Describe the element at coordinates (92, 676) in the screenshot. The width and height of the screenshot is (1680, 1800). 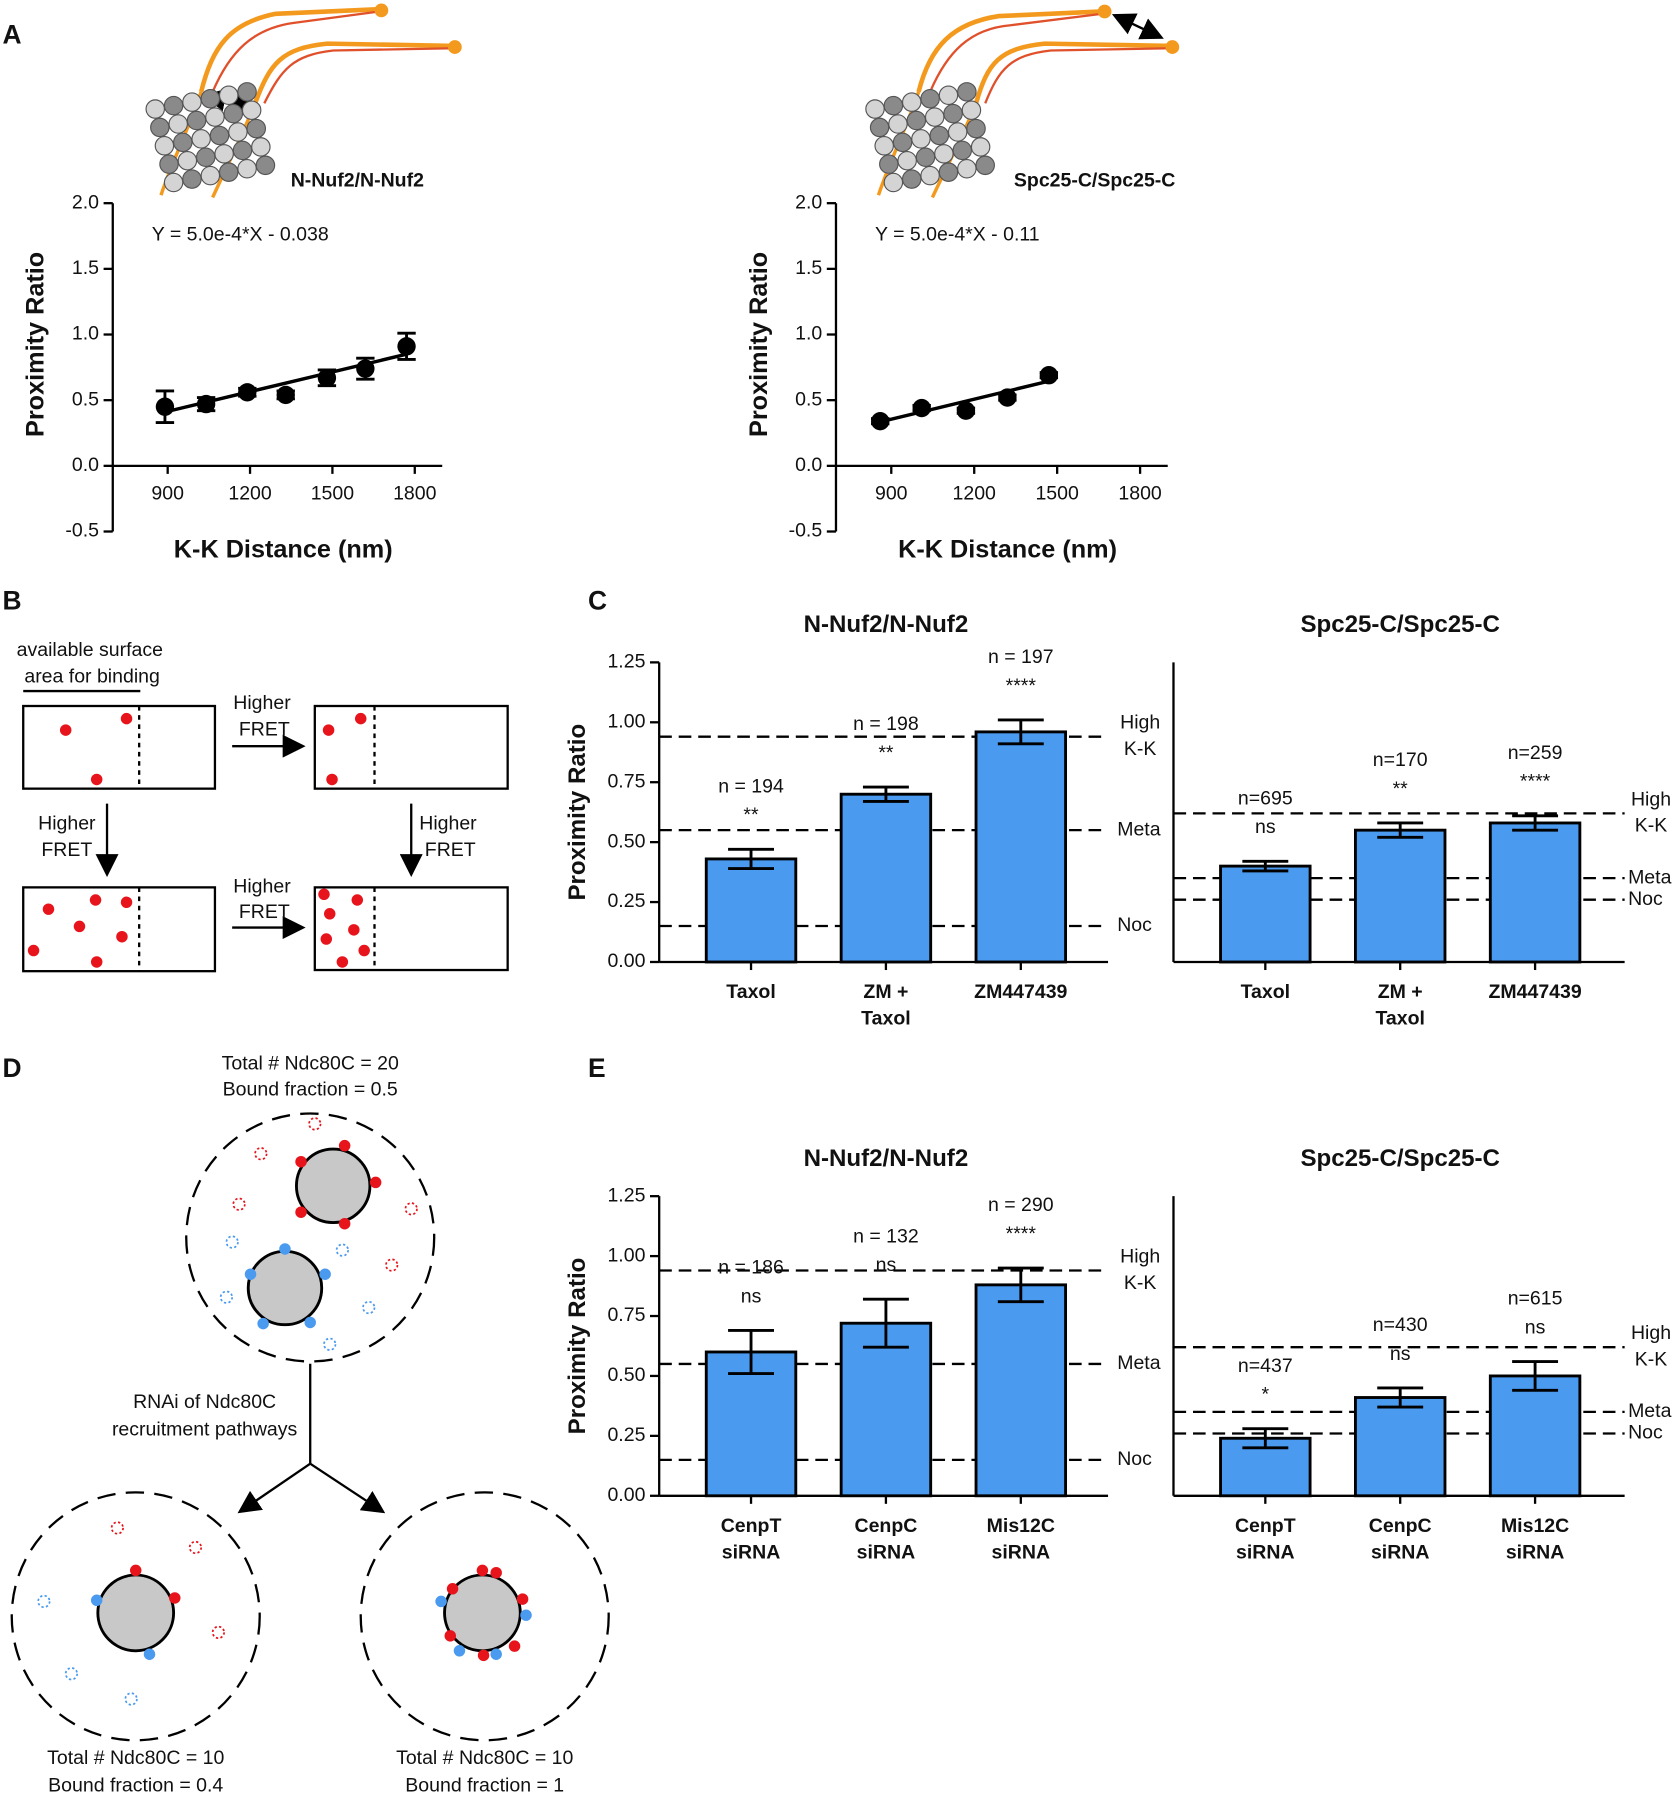
I see `caption: area for binding` at that location.